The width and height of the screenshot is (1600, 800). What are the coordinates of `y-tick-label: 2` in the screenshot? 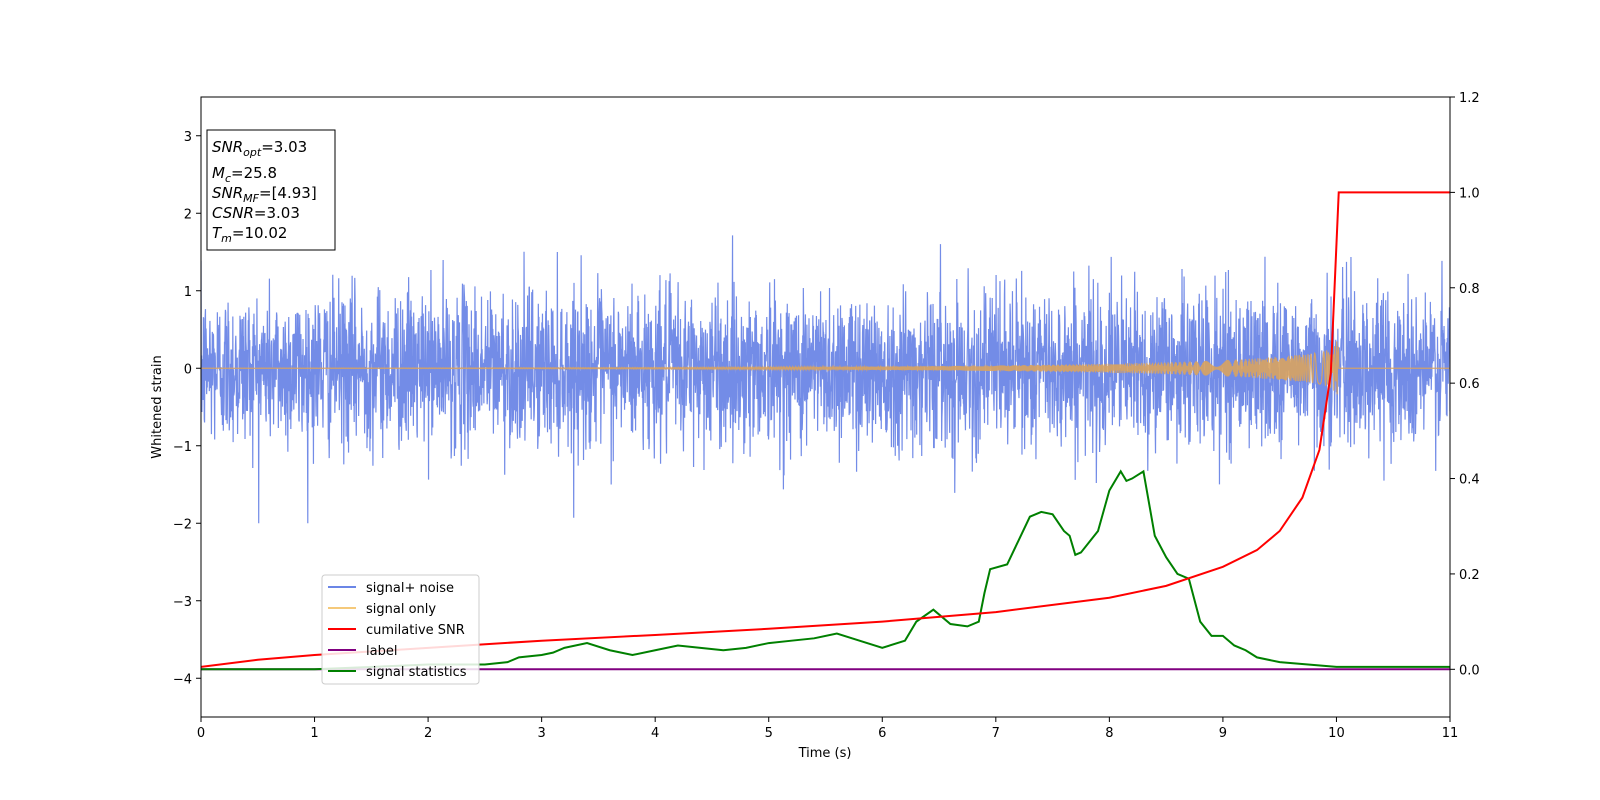 It's located at (188, 214).